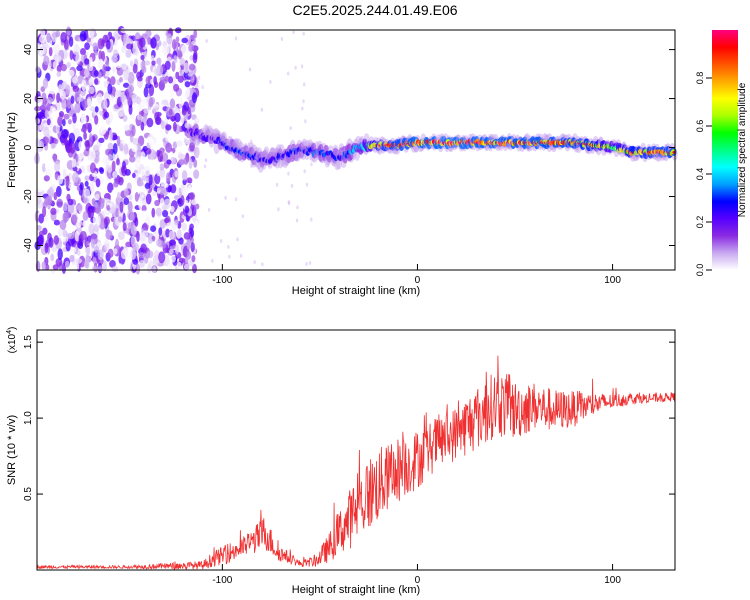 The height and width of the screenshot is (600, 750). What do you see at coordinates (222, 280) in the screenshot?
I see `spectrogram-x-tick-label: -100` at bounding box center [222, 280].